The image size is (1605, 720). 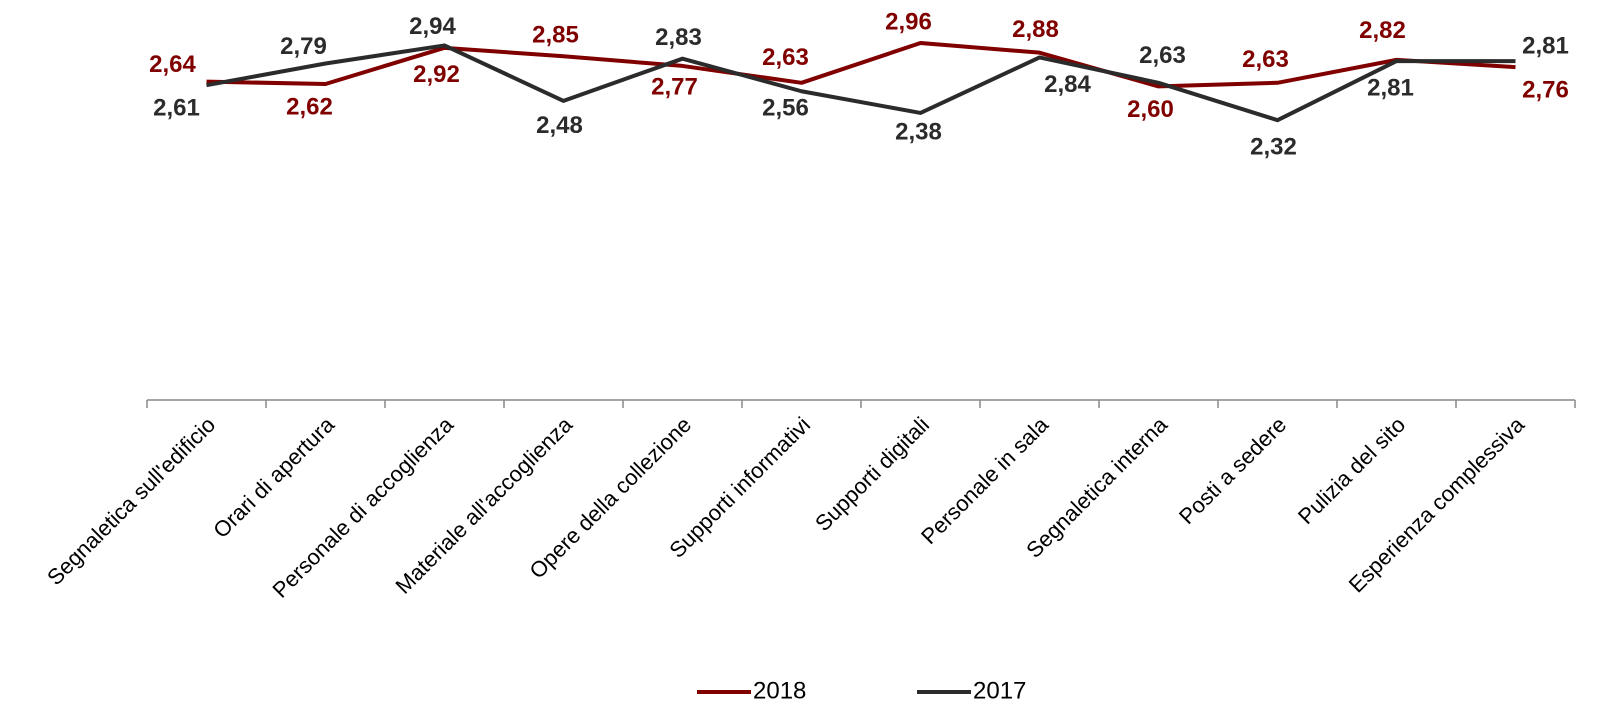 What do you see at coordinates (172, 64) in the screenshot?
I see `data-label: 2,64` at bounding box center [172, 64].